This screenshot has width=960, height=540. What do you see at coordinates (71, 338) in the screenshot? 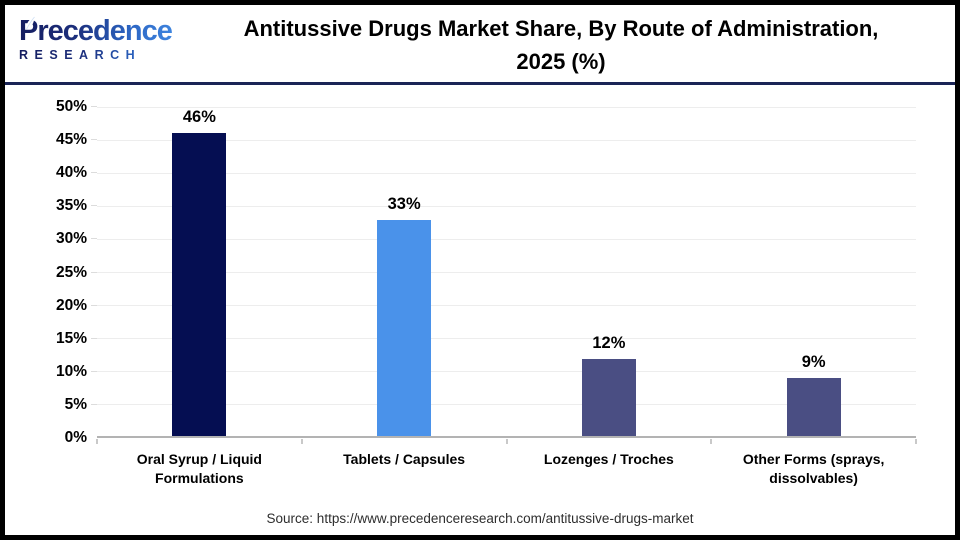
I see `y-tick-label: 15%` at bounding box center [71, 338].